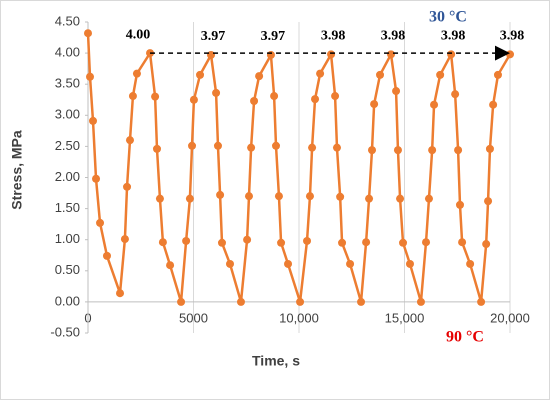  I want to click on y-tick-label: 1.00, so click(67, 238).